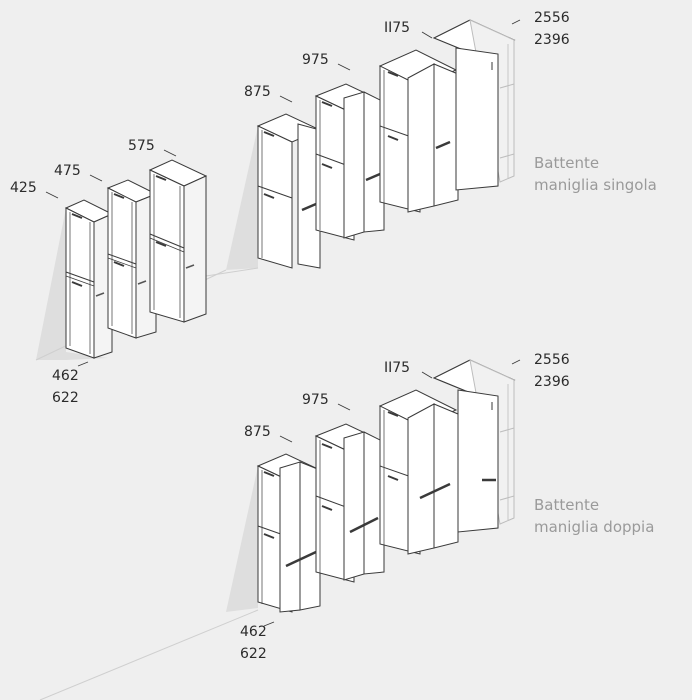  What do you see at coordinates (132, 259) in the screenshot?
I see `module-475-top` at bounding box center [132, 259].